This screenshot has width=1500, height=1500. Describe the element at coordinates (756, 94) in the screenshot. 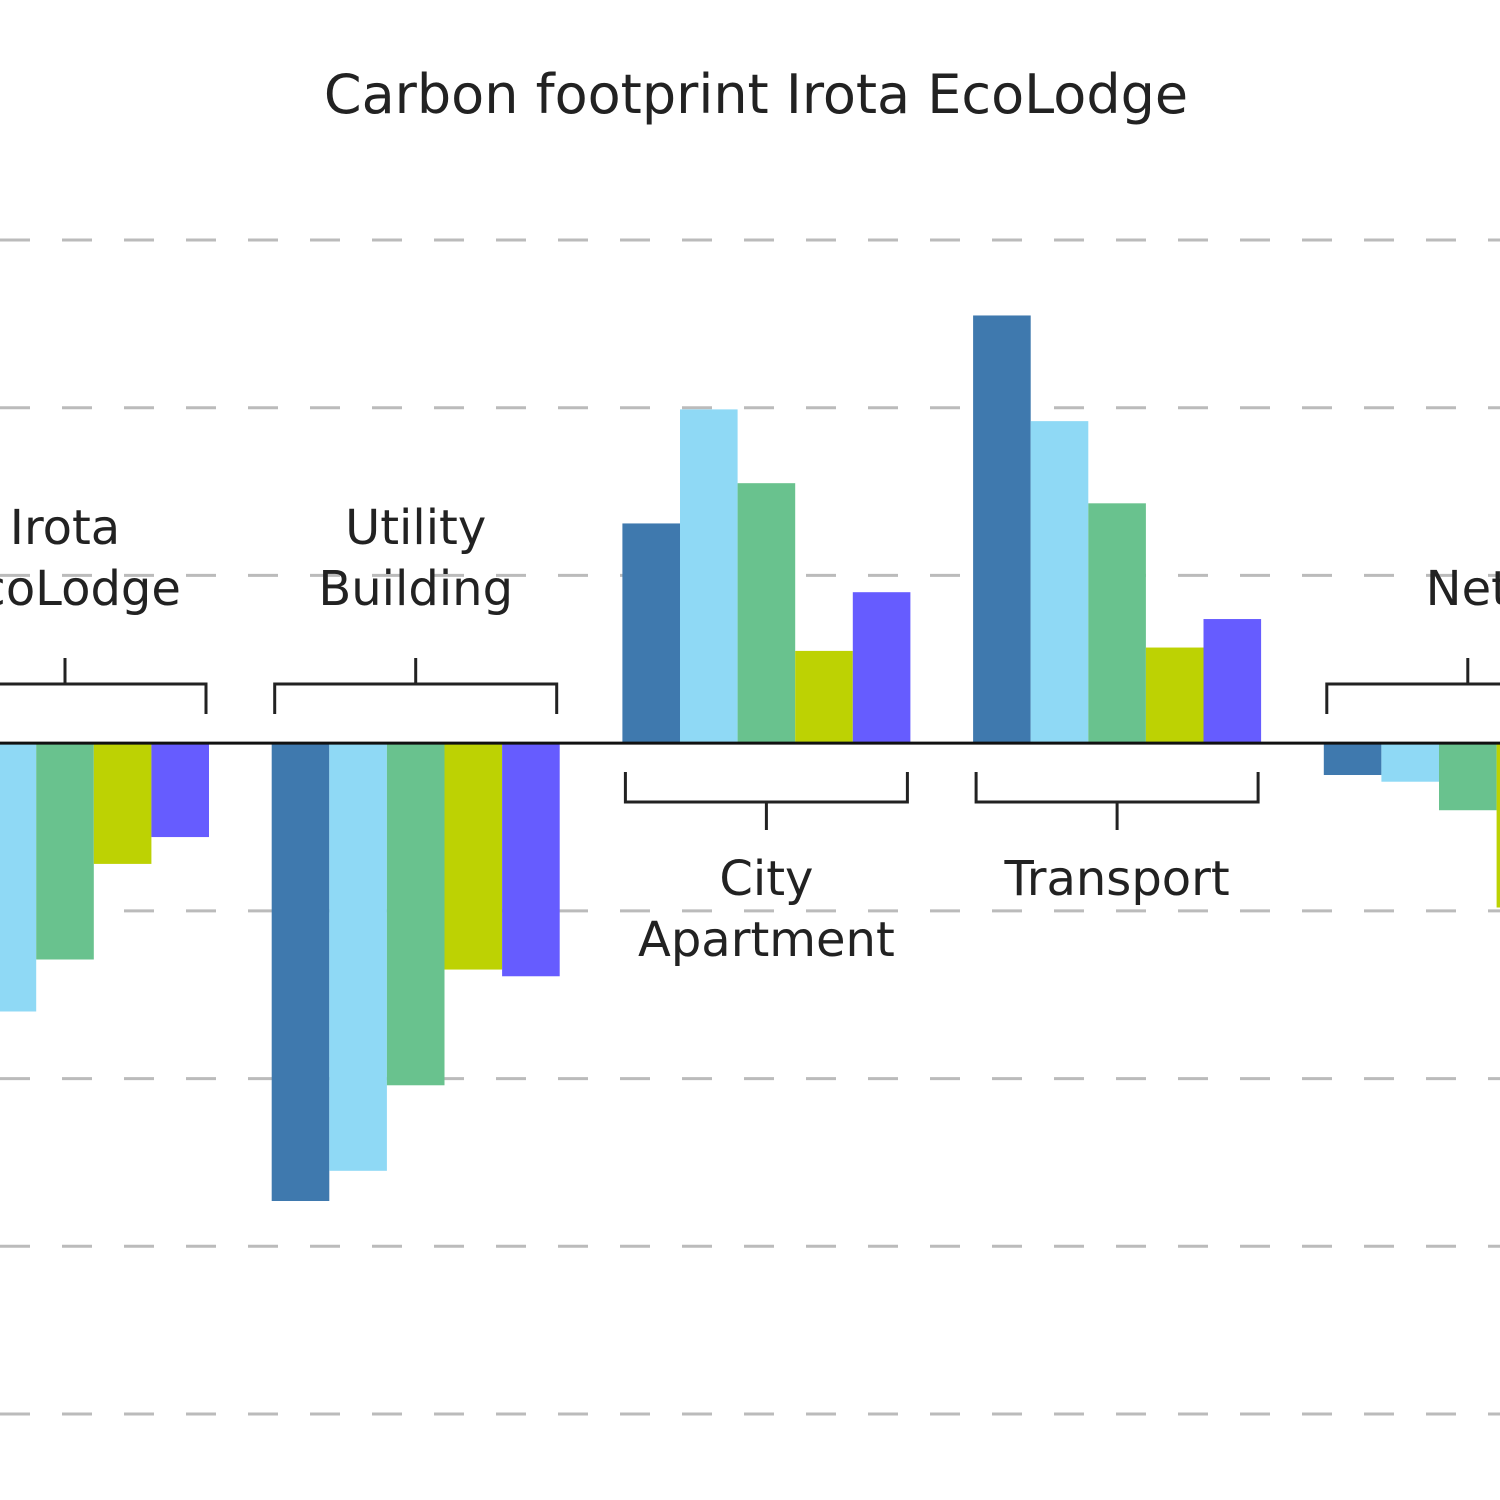

I see `chart-title: Carbon footprint Irota EcoLodge` at that location.